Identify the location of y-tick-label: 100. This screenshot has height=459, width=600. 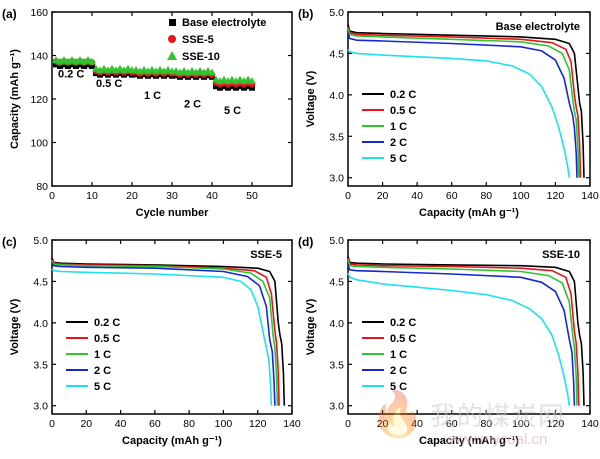
(39, 144).